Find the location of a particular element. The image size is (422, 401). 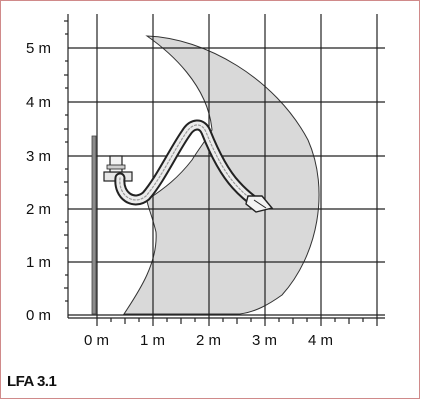

x-tick-label: 0 m is located at coordinates (96, 340).